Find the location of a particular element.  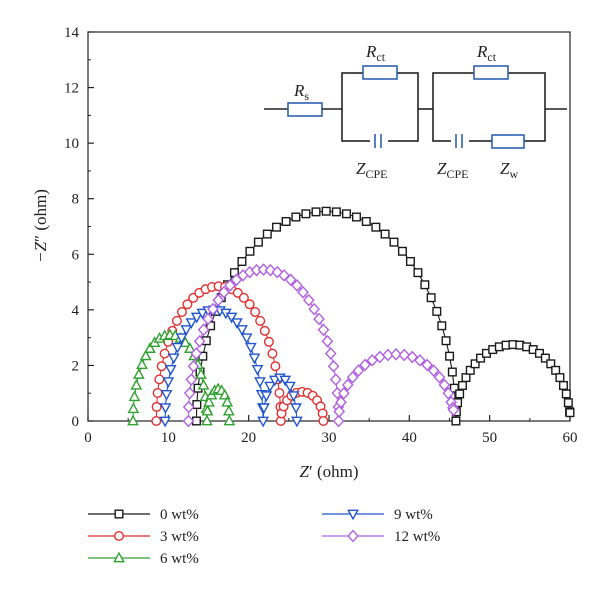

label-zcpe1: ZCPE is located at coordinates (371, 170).